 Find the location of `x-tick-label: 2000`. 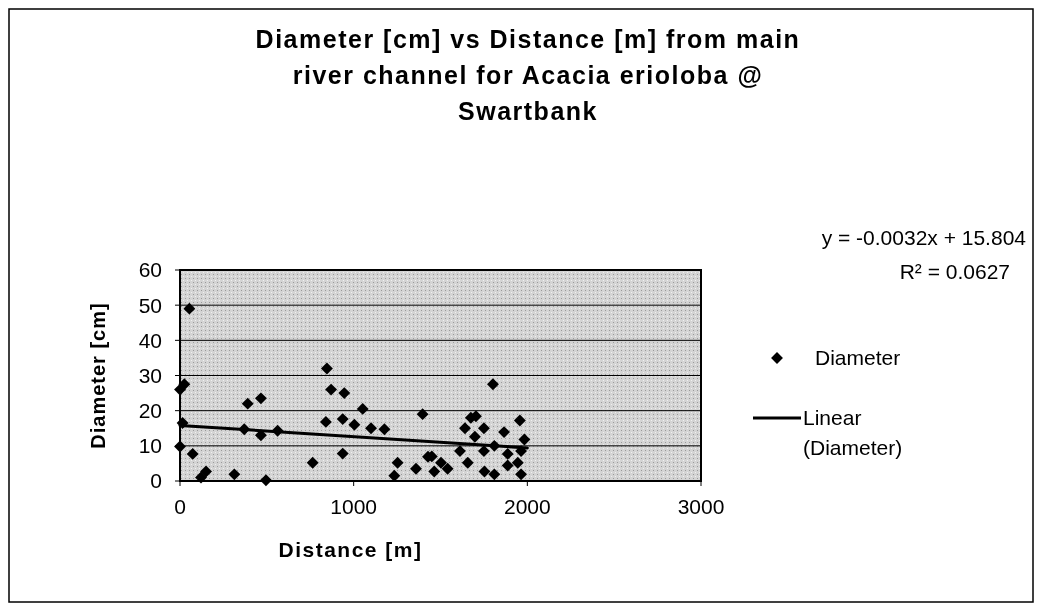

x-tick-label: 2000 is located at coordinates (527, 506).